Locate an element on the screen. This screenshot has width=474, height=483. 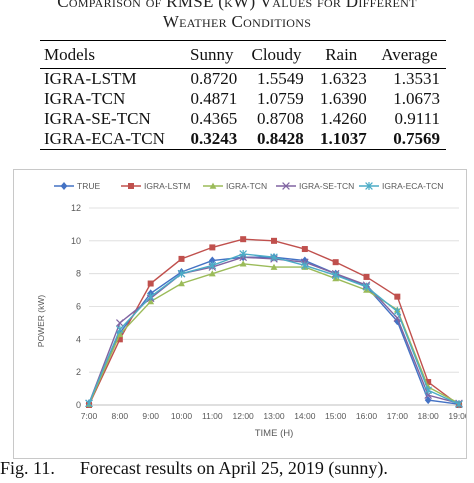
cloudy-value: 0.8708 is located at coordinates (280, 118).